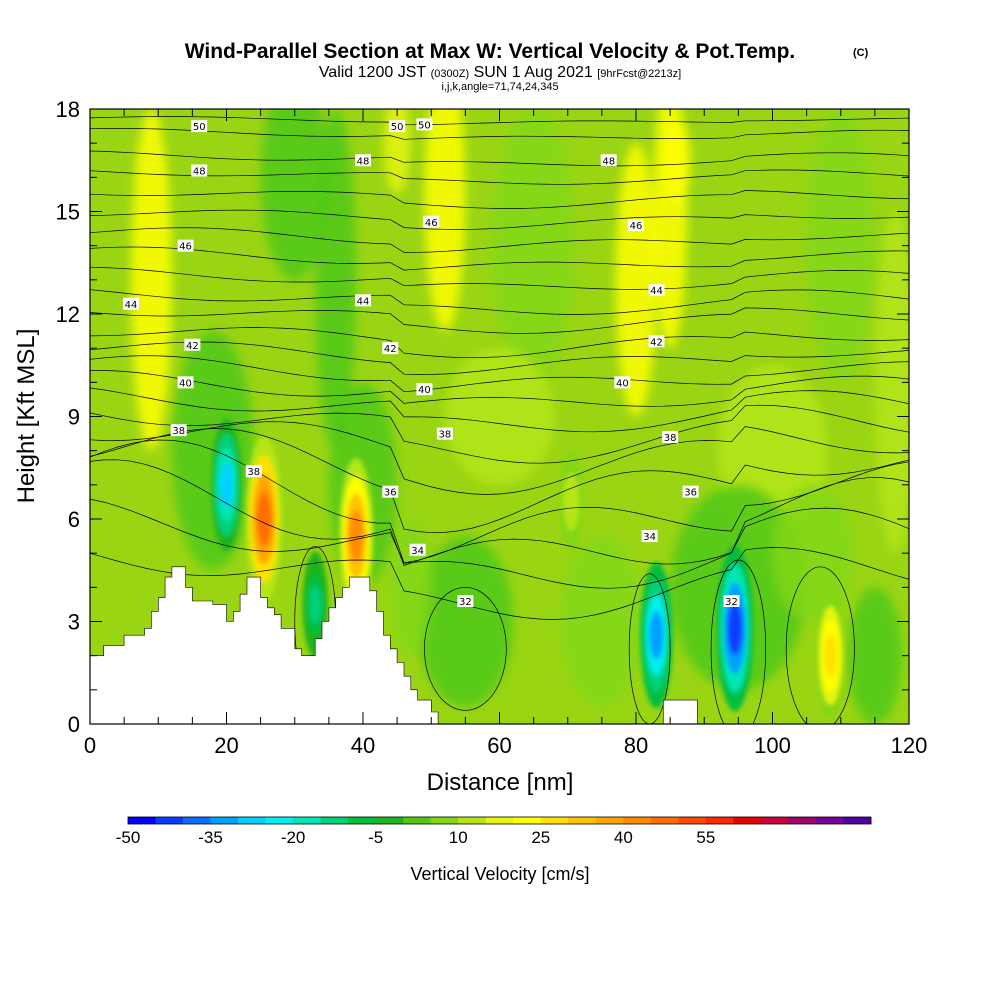 This screenshot has width=1000, height=1000. I want to click on y-axis-label: Height [Kft MSL], so click(26, 416).